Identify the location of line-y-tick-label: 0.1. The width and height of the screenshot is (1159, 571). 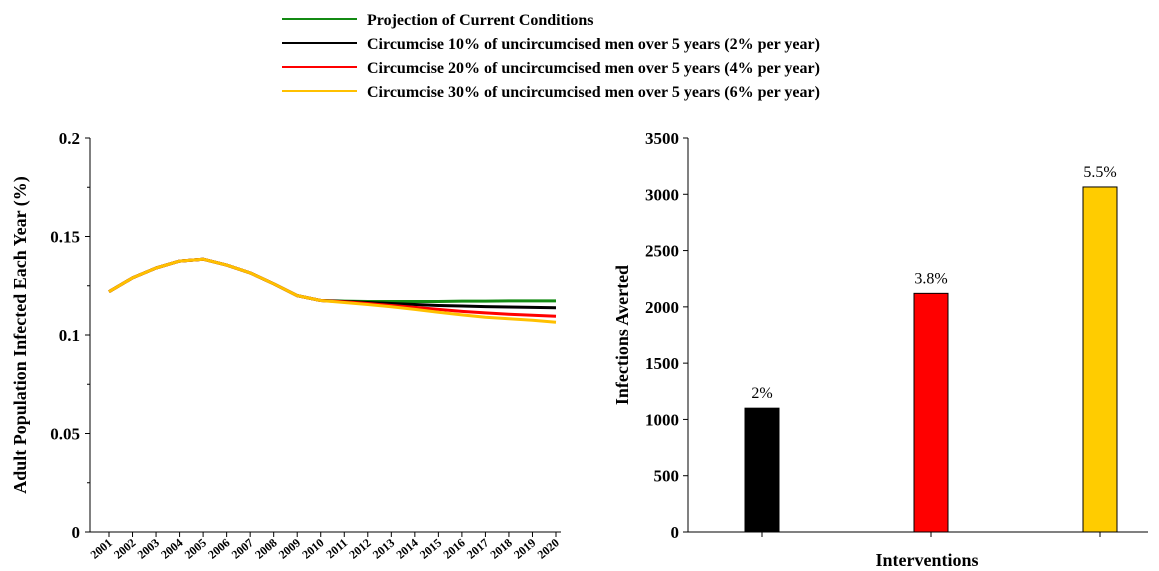
(69, 335).